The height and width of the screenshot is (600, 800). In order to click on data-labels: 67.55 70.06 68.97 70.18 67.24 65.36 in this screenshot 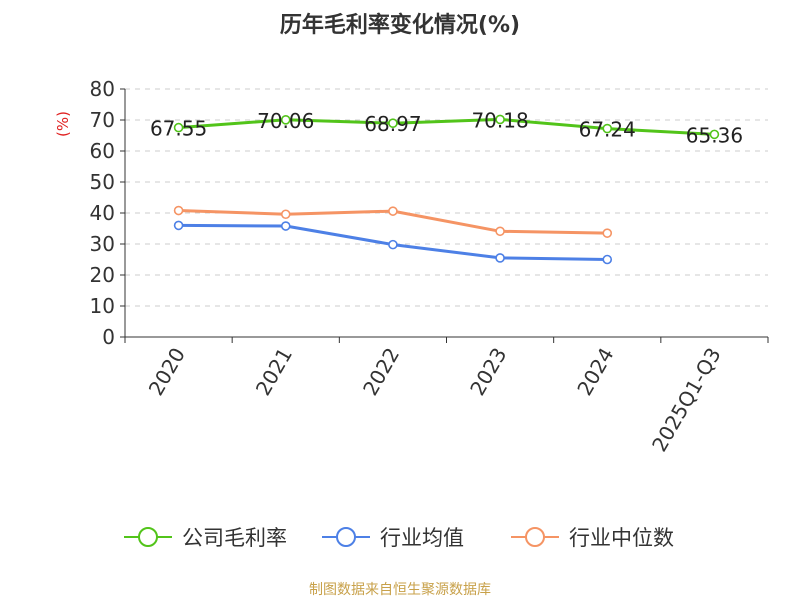, I will do `click(446, 127)`.